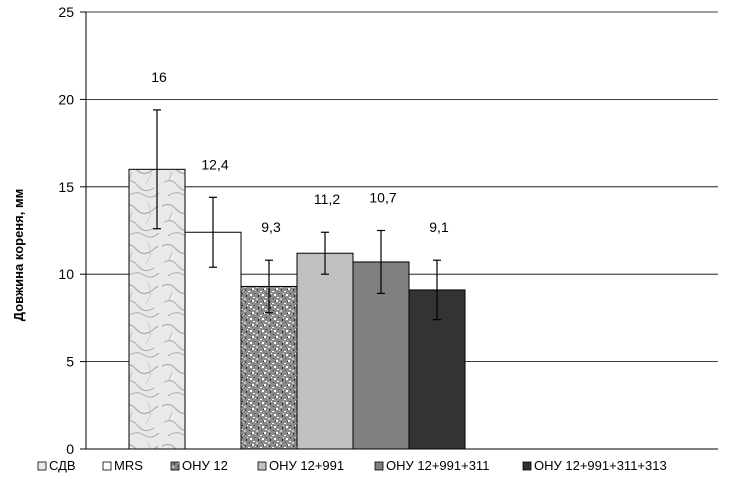 The height and width of the screenshot is (486, 741). What do you see at coordinates (205, 465) in the screenshot?
I see `legend-label: ОНУ 12` at bounding box center [205, 465].